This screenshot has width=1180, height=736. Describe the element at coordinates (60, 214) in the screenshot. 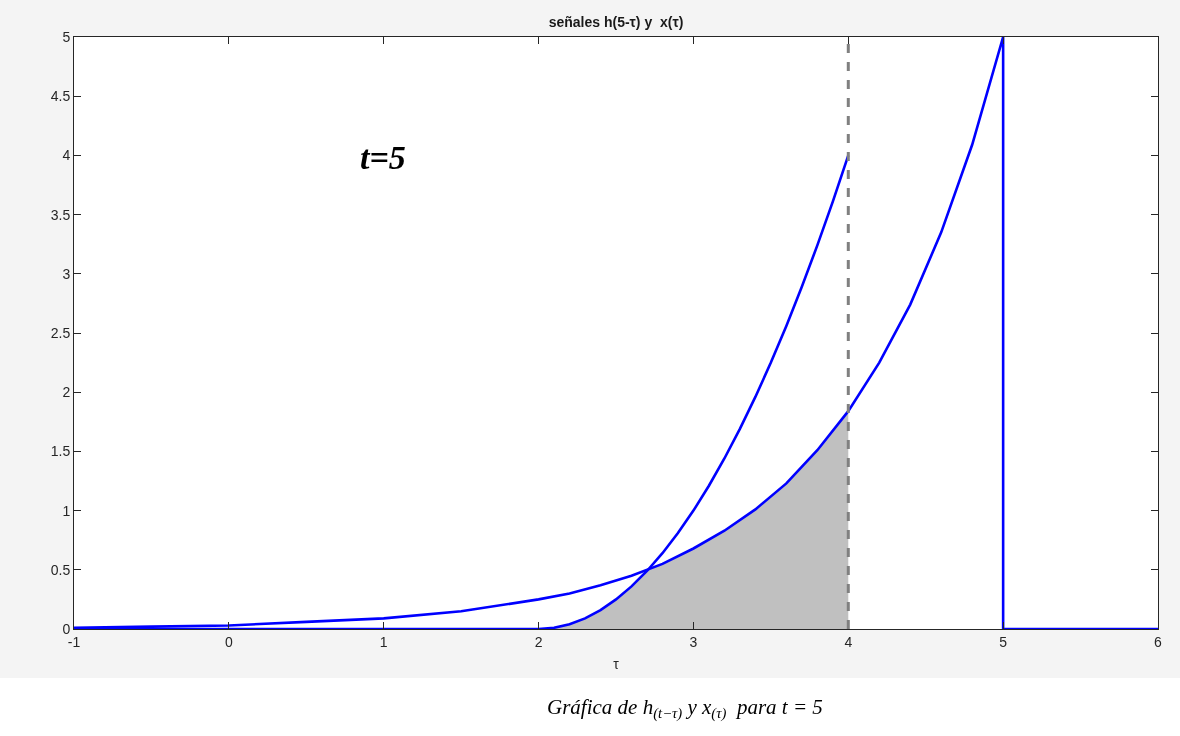

I see `y-tick-label: 3.5` at that location.